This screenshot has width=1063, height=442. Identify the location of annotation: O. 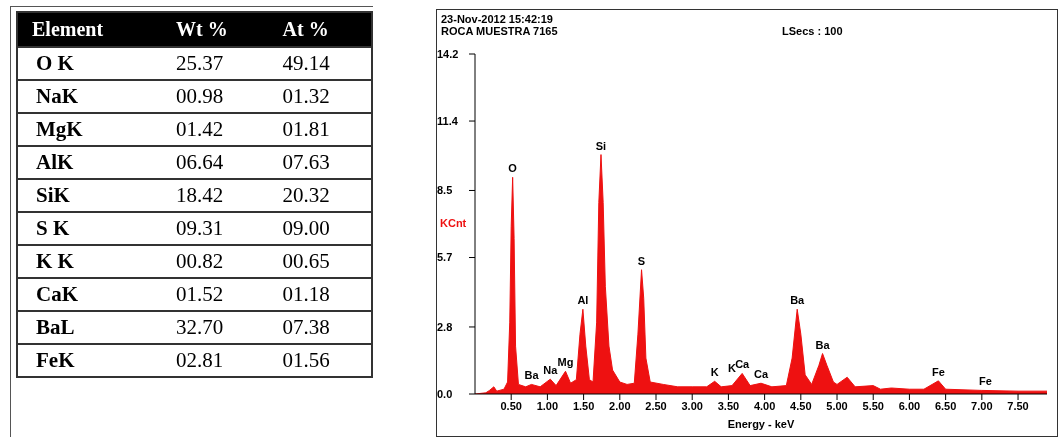
(513, 168).